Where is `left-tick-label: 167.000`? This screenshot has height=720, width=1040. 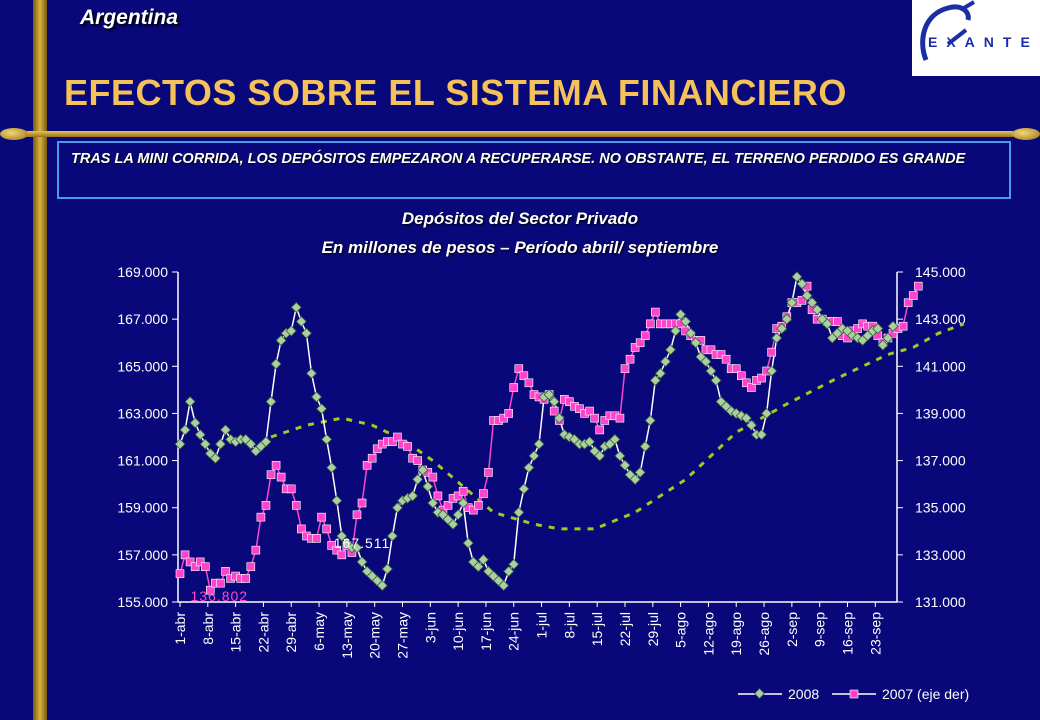 left-tick-label: 167.000 is located at coordinates (142, 319).